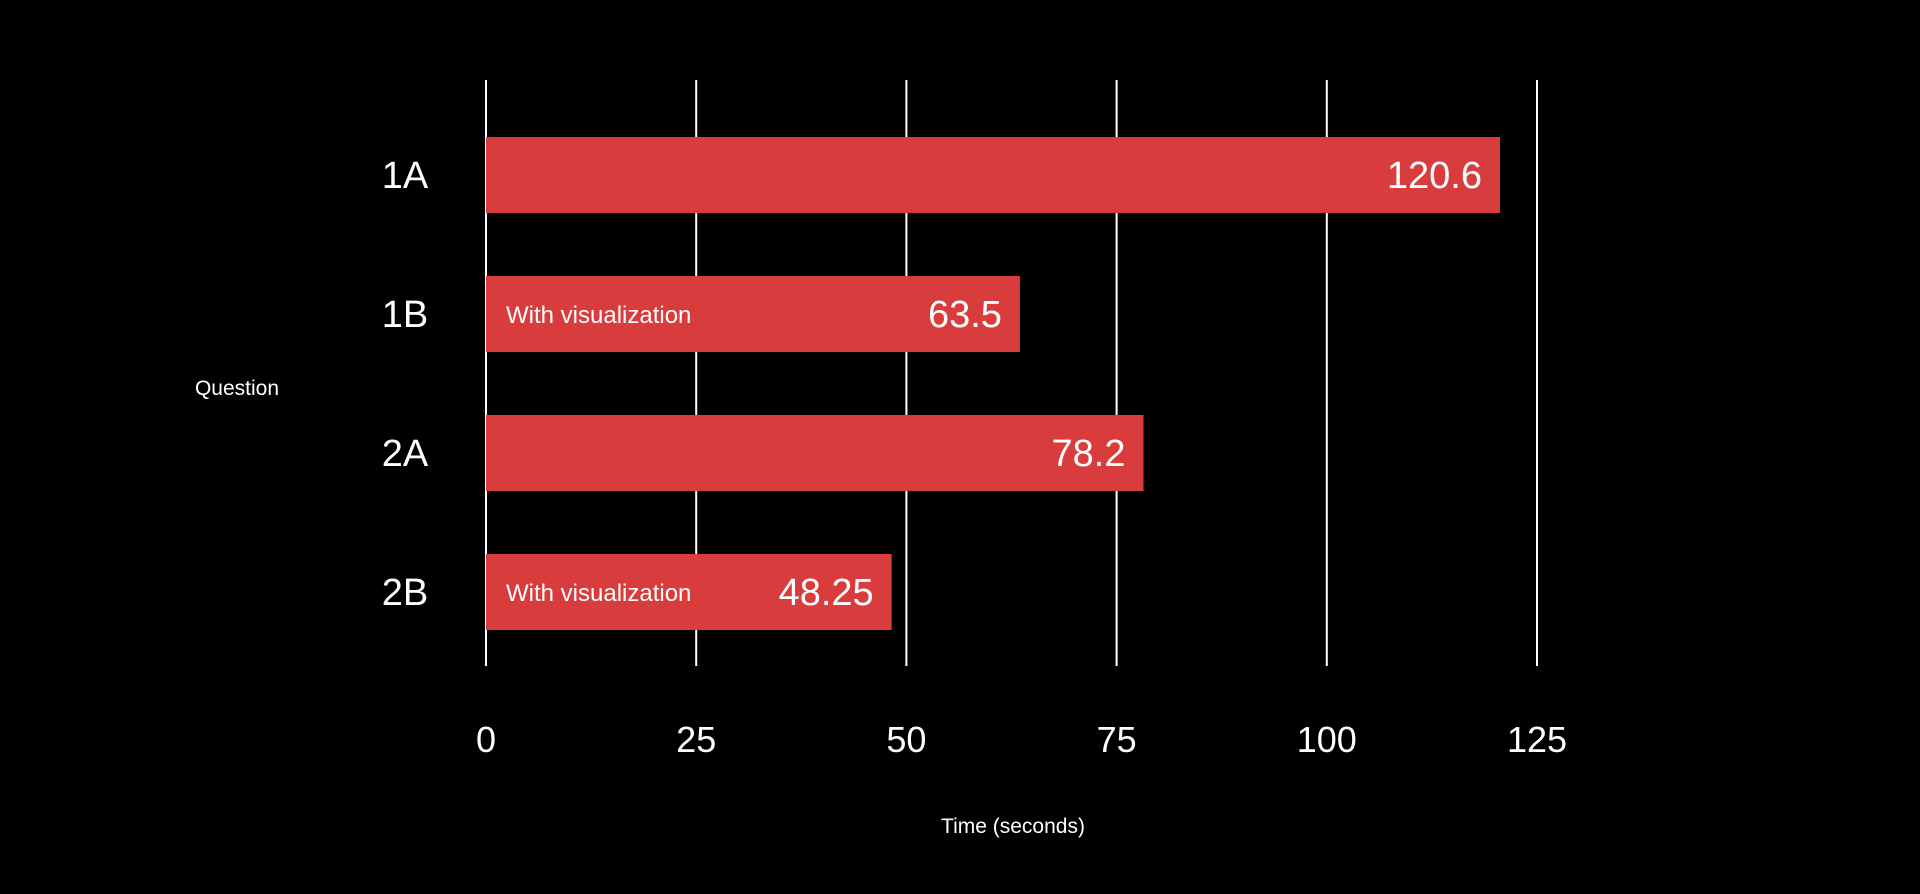 This screenshot has height=894, width=1920. What do you see at coordinates (906, 739) in the screenshot?
I see `x-tick-label: 50` at bounding box center [906, 739].